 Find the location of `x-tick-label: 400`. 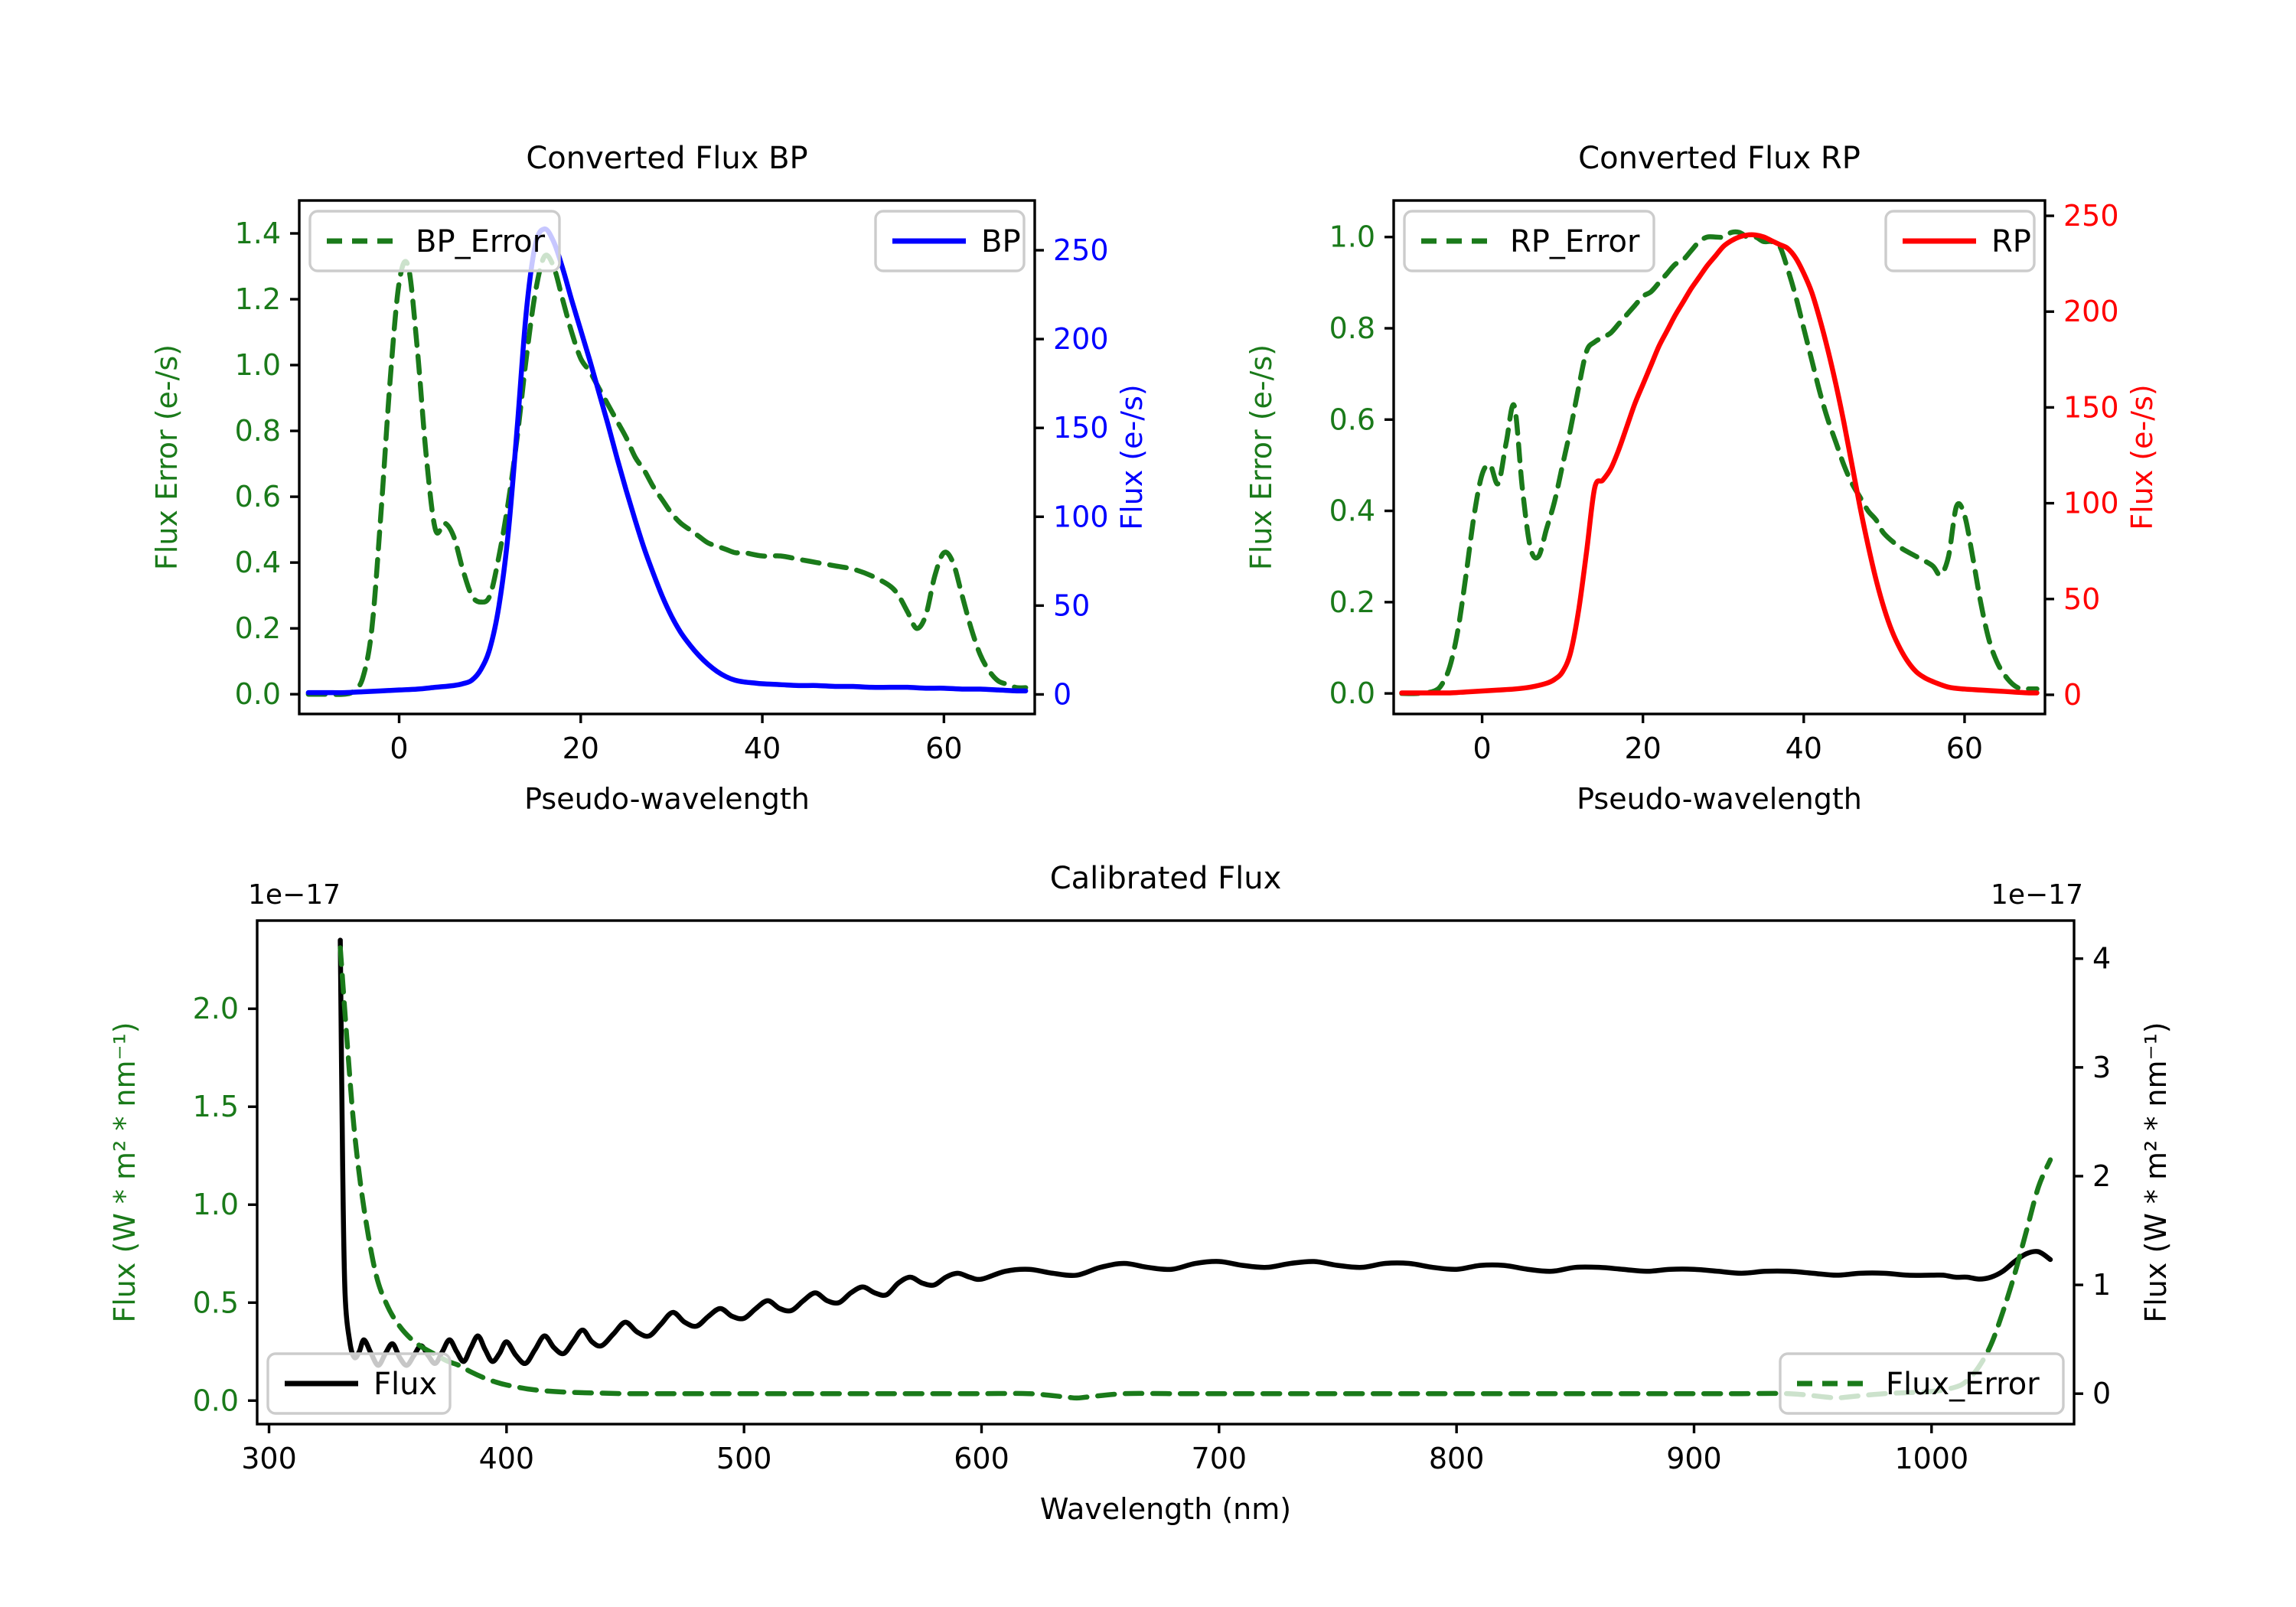

x-tick-label: 400 is located at coordinates (507, 1458).